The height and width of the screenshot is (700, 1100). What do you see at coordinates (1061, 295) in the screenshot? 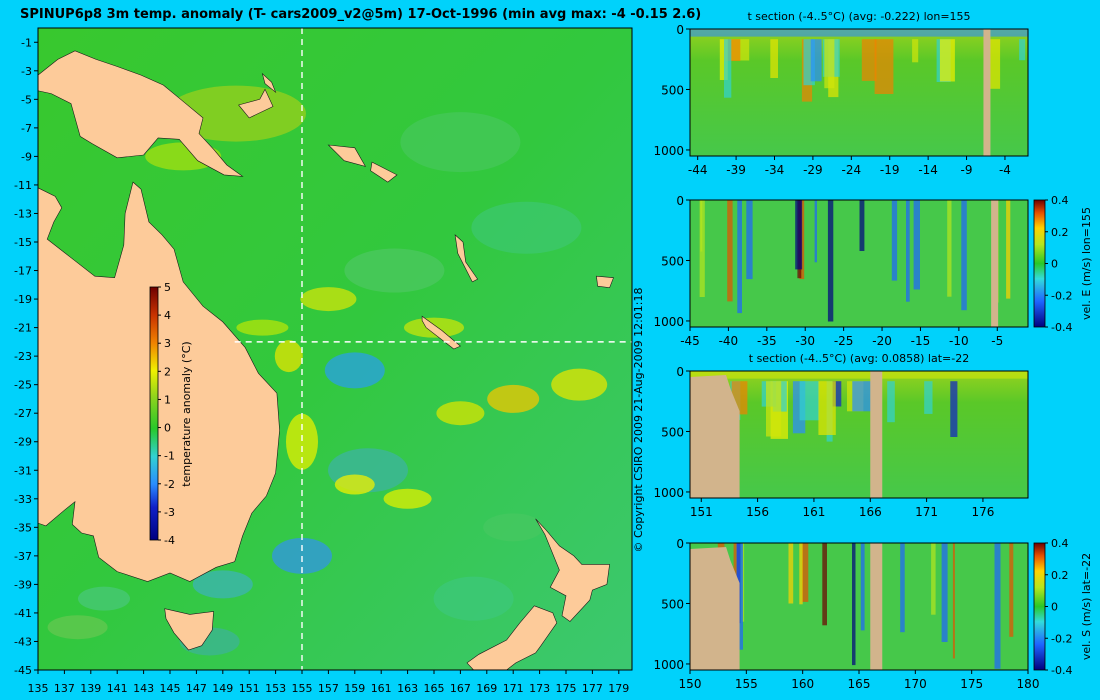
I see `velocity-colorbar-tick-label: -0.2` at bounding box center [1061, 295].